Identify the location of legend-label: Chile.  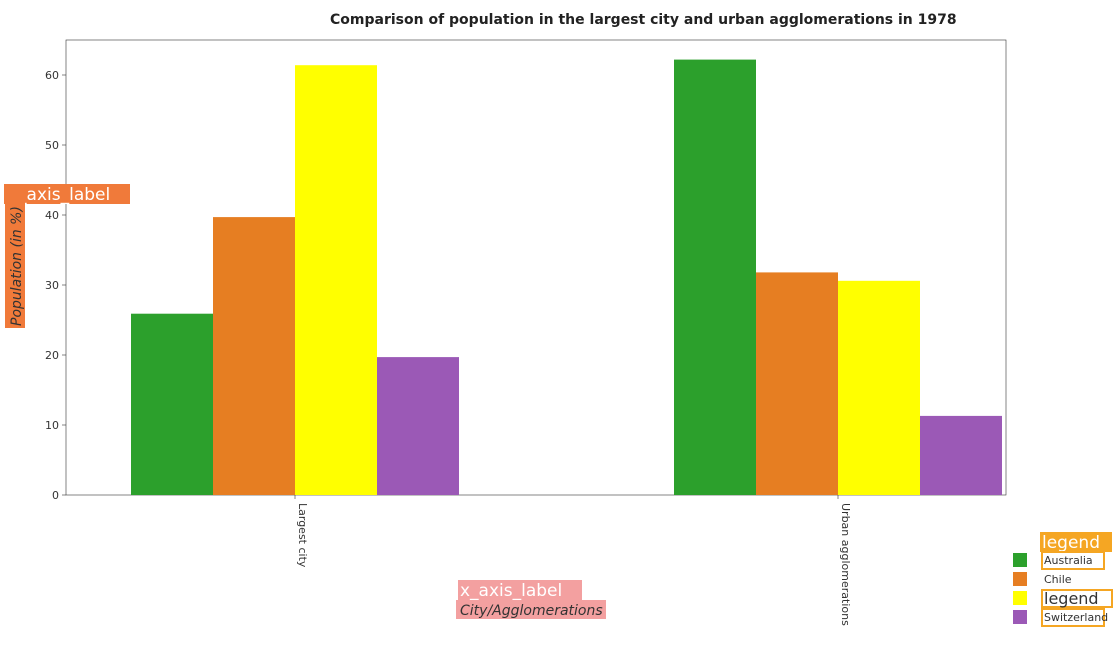
(1058, 579).